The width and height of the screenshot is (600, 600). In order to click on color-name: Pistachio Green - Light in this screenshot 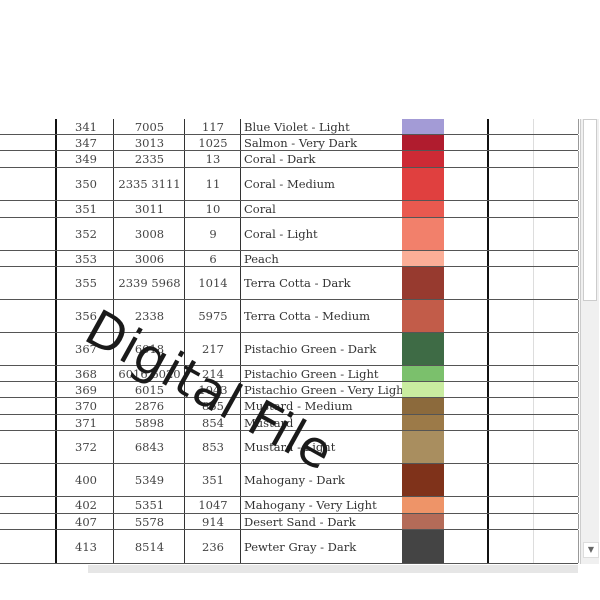, I will do `click(321, 373)`.